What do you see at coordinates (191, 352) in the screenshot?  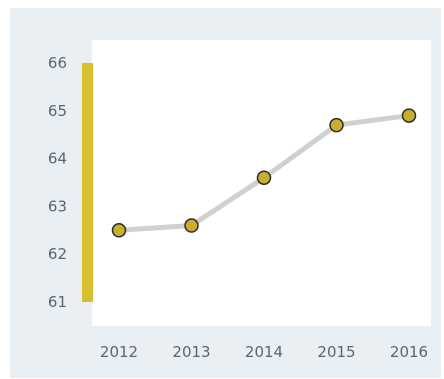 I see `x-tick-label: 2013` at bounding box center [191, 352].